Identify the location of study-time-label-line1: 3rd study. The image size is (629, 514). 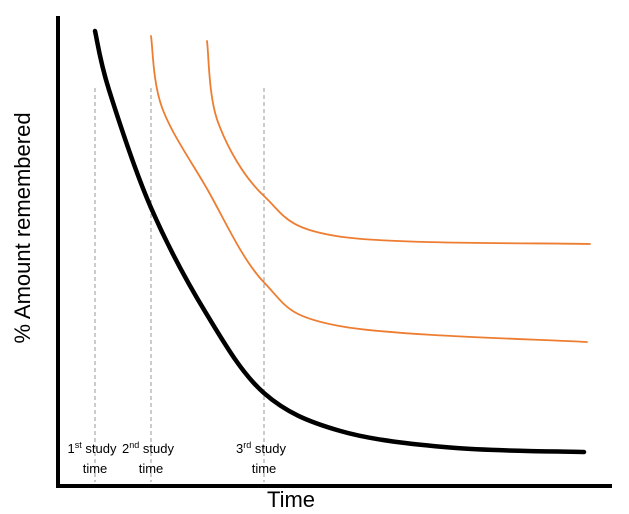
(261, 448).